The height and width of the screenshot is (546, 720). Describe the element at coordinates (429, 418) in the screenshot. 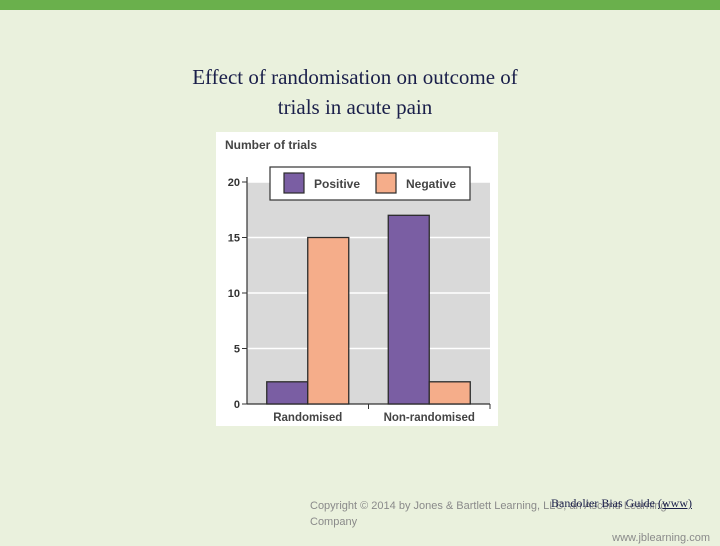

I see `x-tick-label-1: Non-randomised` at that location.